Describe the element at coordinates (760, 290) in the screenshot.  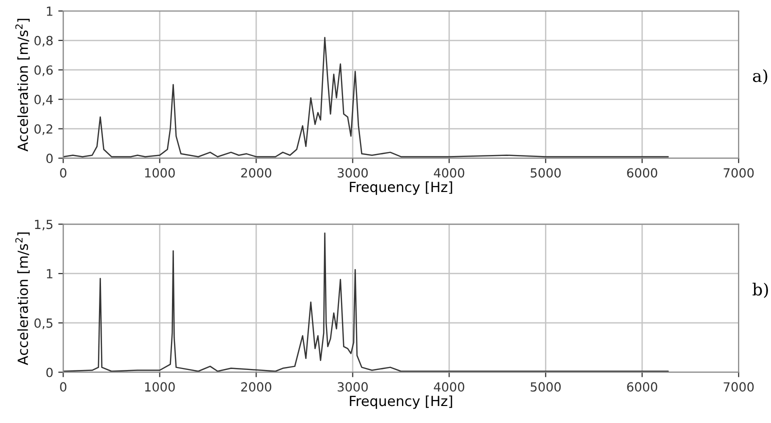
I see `text: b)` at that location.